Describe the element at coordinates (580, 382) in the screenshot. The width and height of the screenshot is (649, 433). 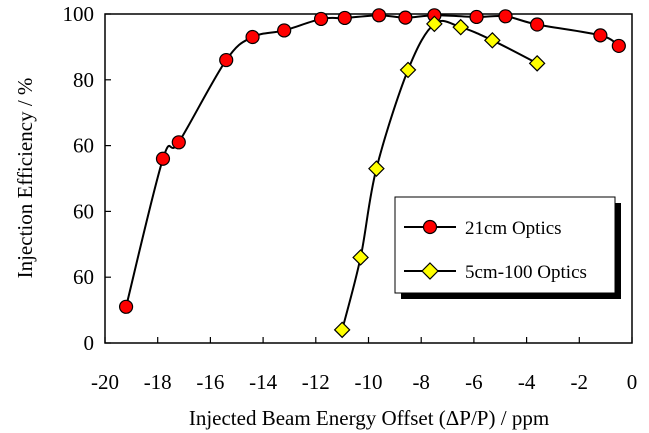
I see `x-tick-label: -2` at that location.